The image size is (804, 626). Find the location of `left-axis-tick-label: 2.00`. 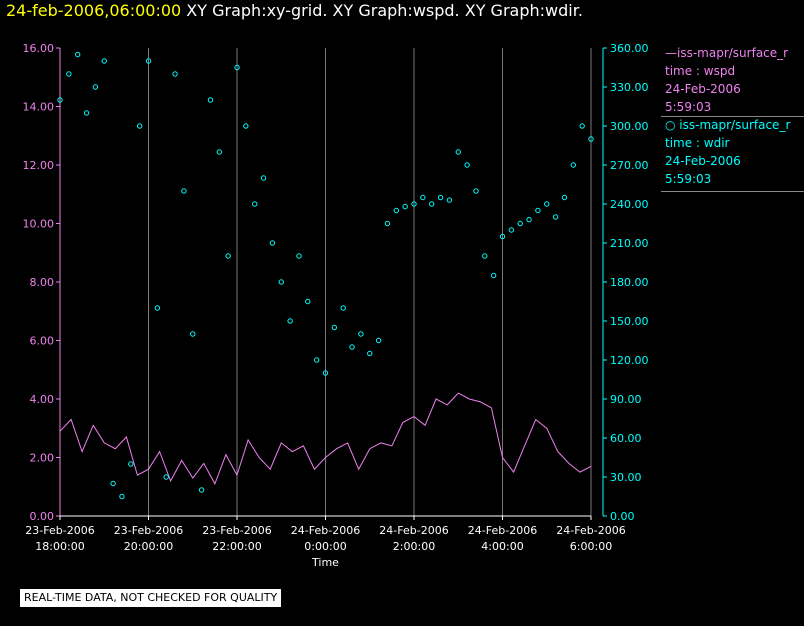

left-axis-tick-label: 2.00 is located at coordinates (42, 458).